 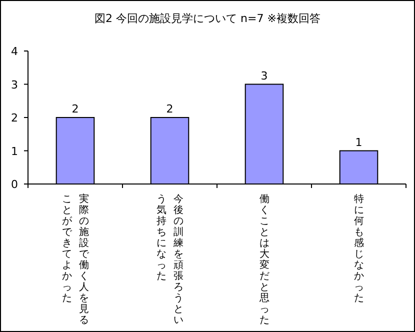 I want to click on y-tick-label: 1, so click(x=14, y=151).